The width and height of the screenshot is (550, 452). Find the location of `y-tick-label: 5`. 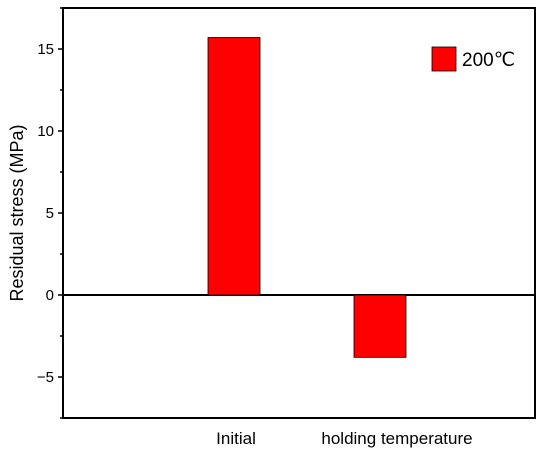

y-tick-label: 5 is located at coordinates (50, 213).